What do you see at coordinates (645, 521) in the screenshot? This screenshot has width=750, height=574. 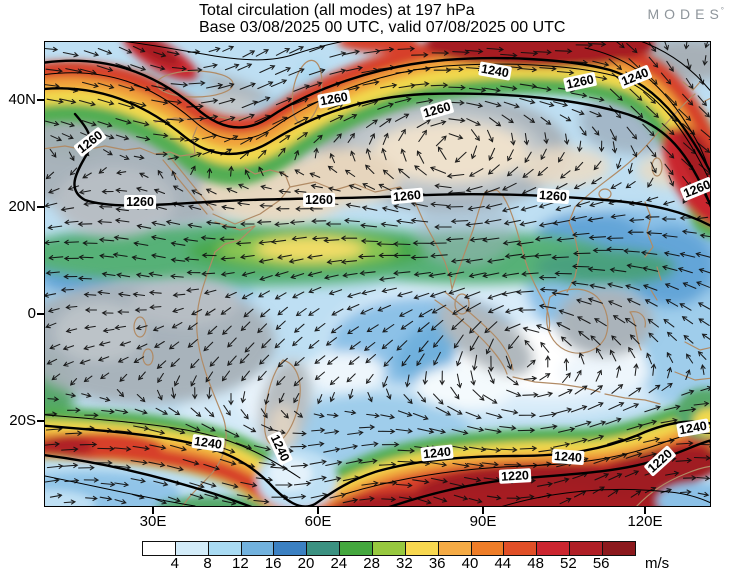 I see `x-axis-tick-label: 120E` at bounding box center [645, 521].